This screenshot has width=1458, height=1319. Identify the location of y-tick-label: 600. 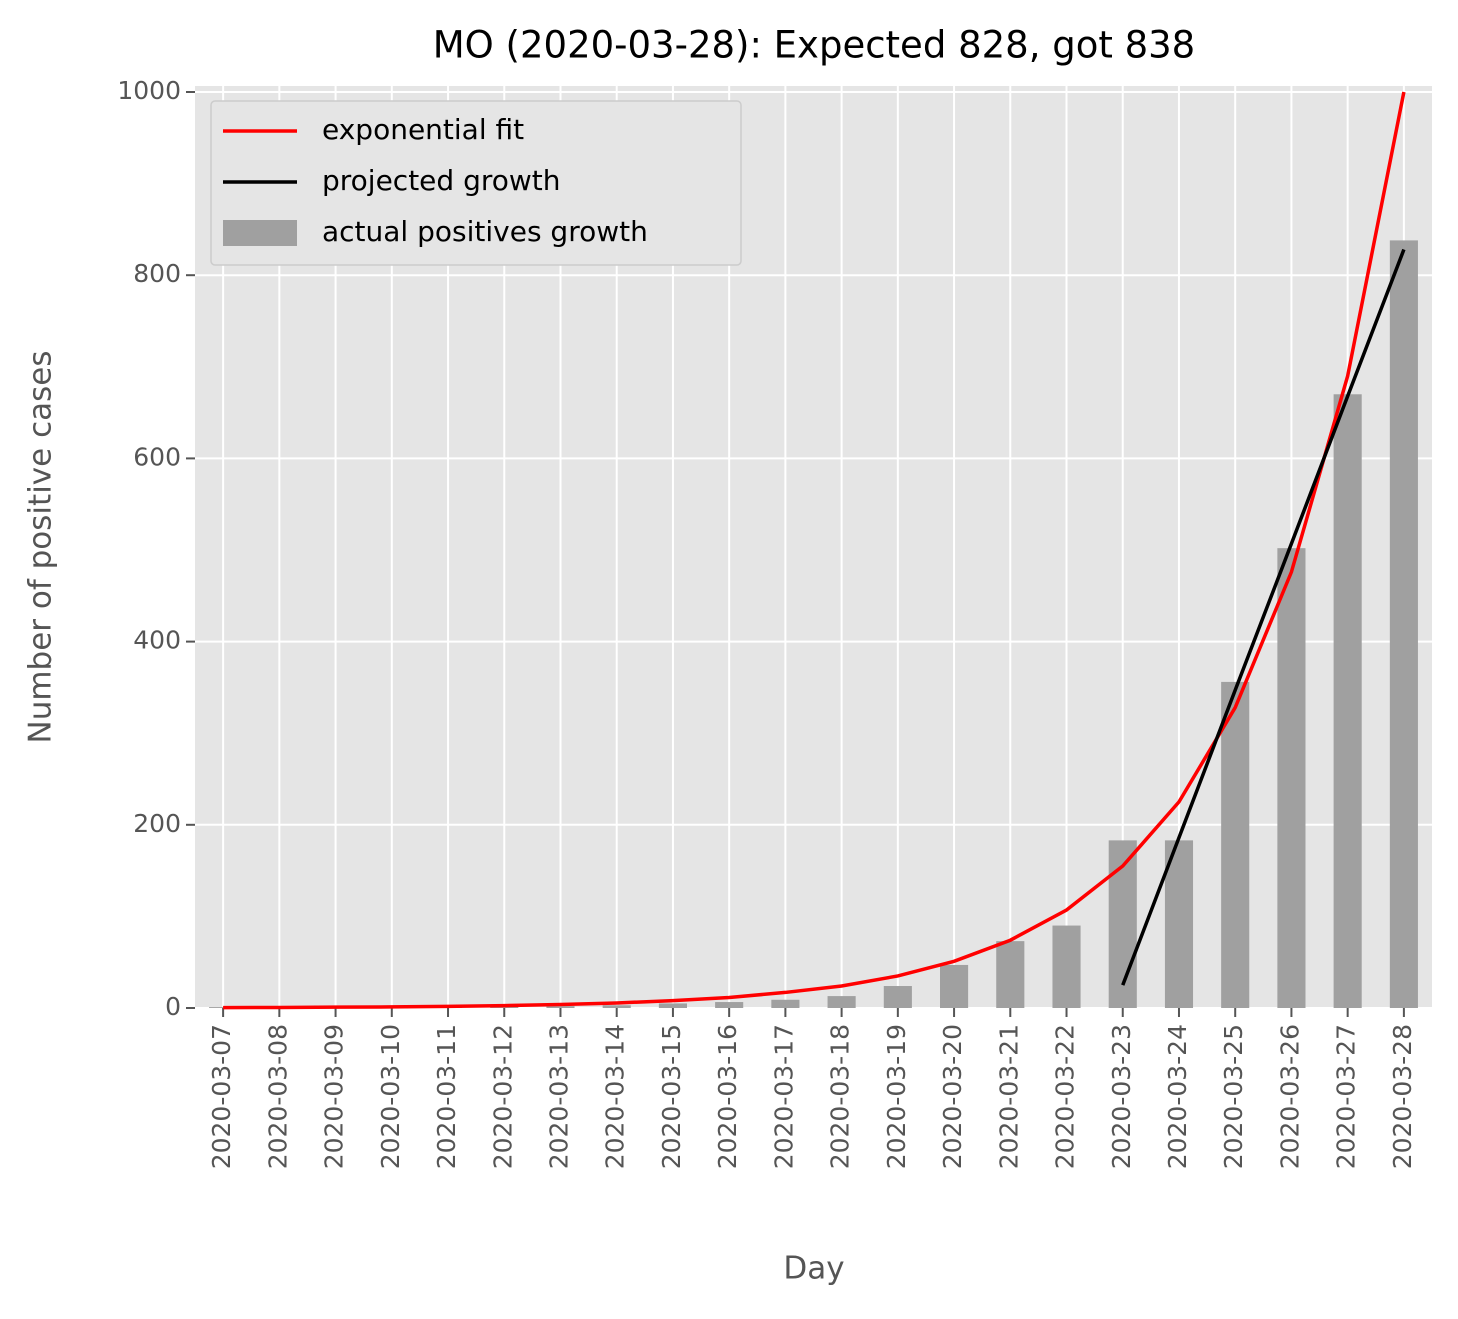
(157, 456).